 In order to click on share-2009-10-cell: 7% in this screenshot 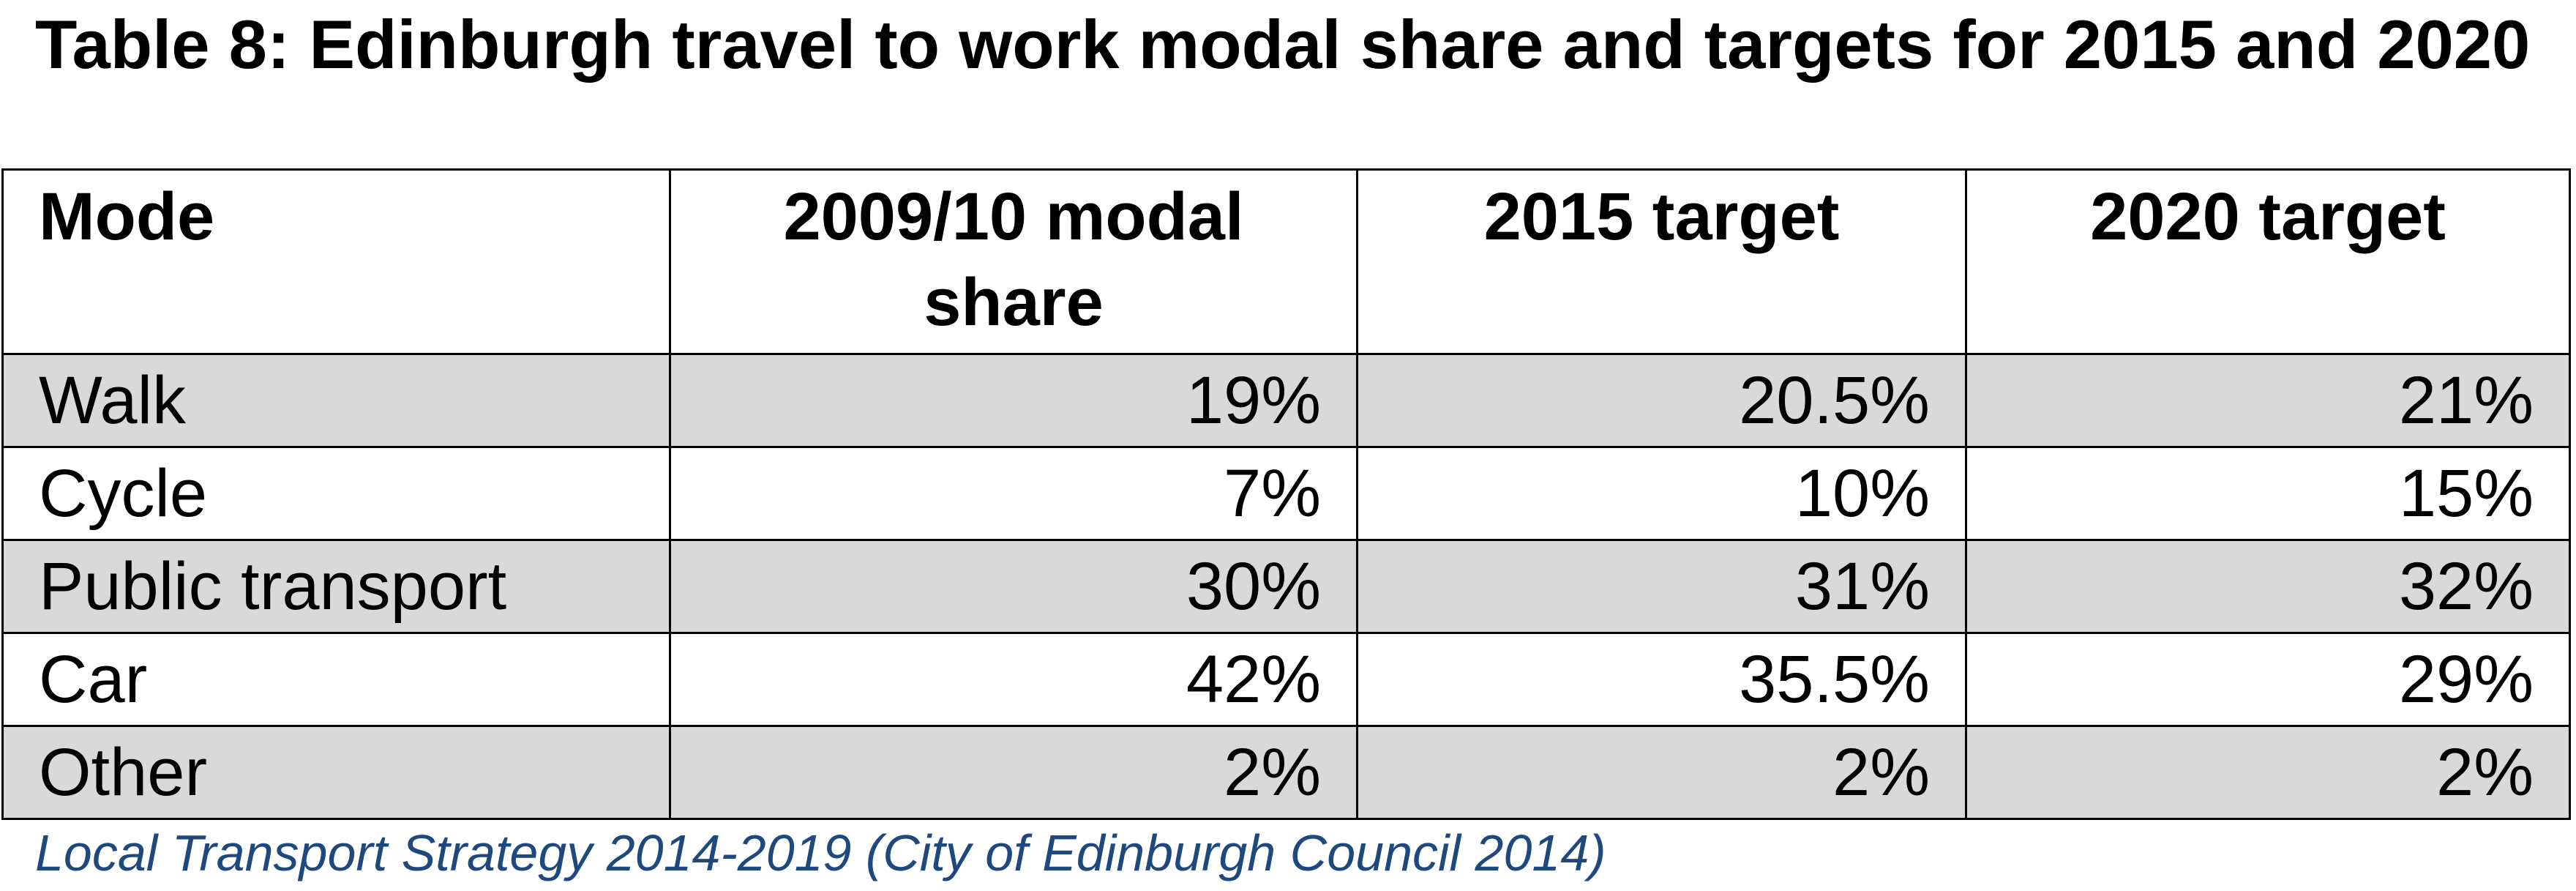, I will do `click(1013, 494)`.